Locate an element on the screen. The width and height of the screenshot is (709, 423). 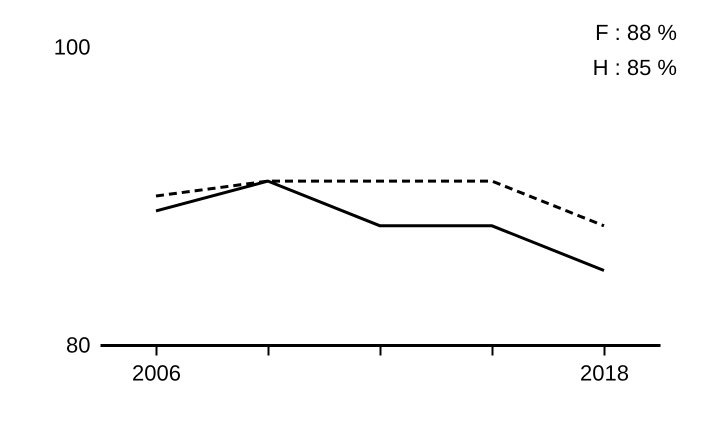
annotation: H : 85 % is located at coordinates (634, 67).